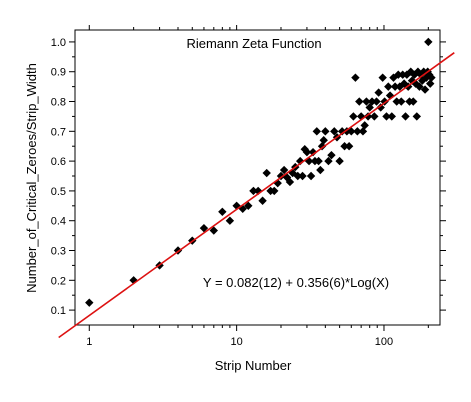 The image size is (471, 402). Describe the element at coordinates (253, 365) in the screenshot. I see `x-axis-title: Strip Number` at that location.